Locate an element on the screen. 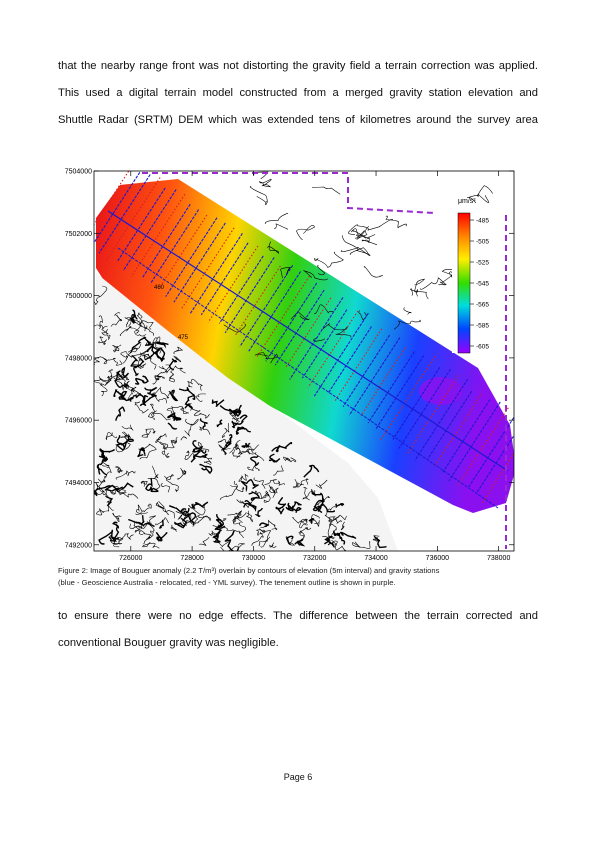 This screenshot has height=842, width=596. contour-label: 460 is located at coordinates (159, 288).